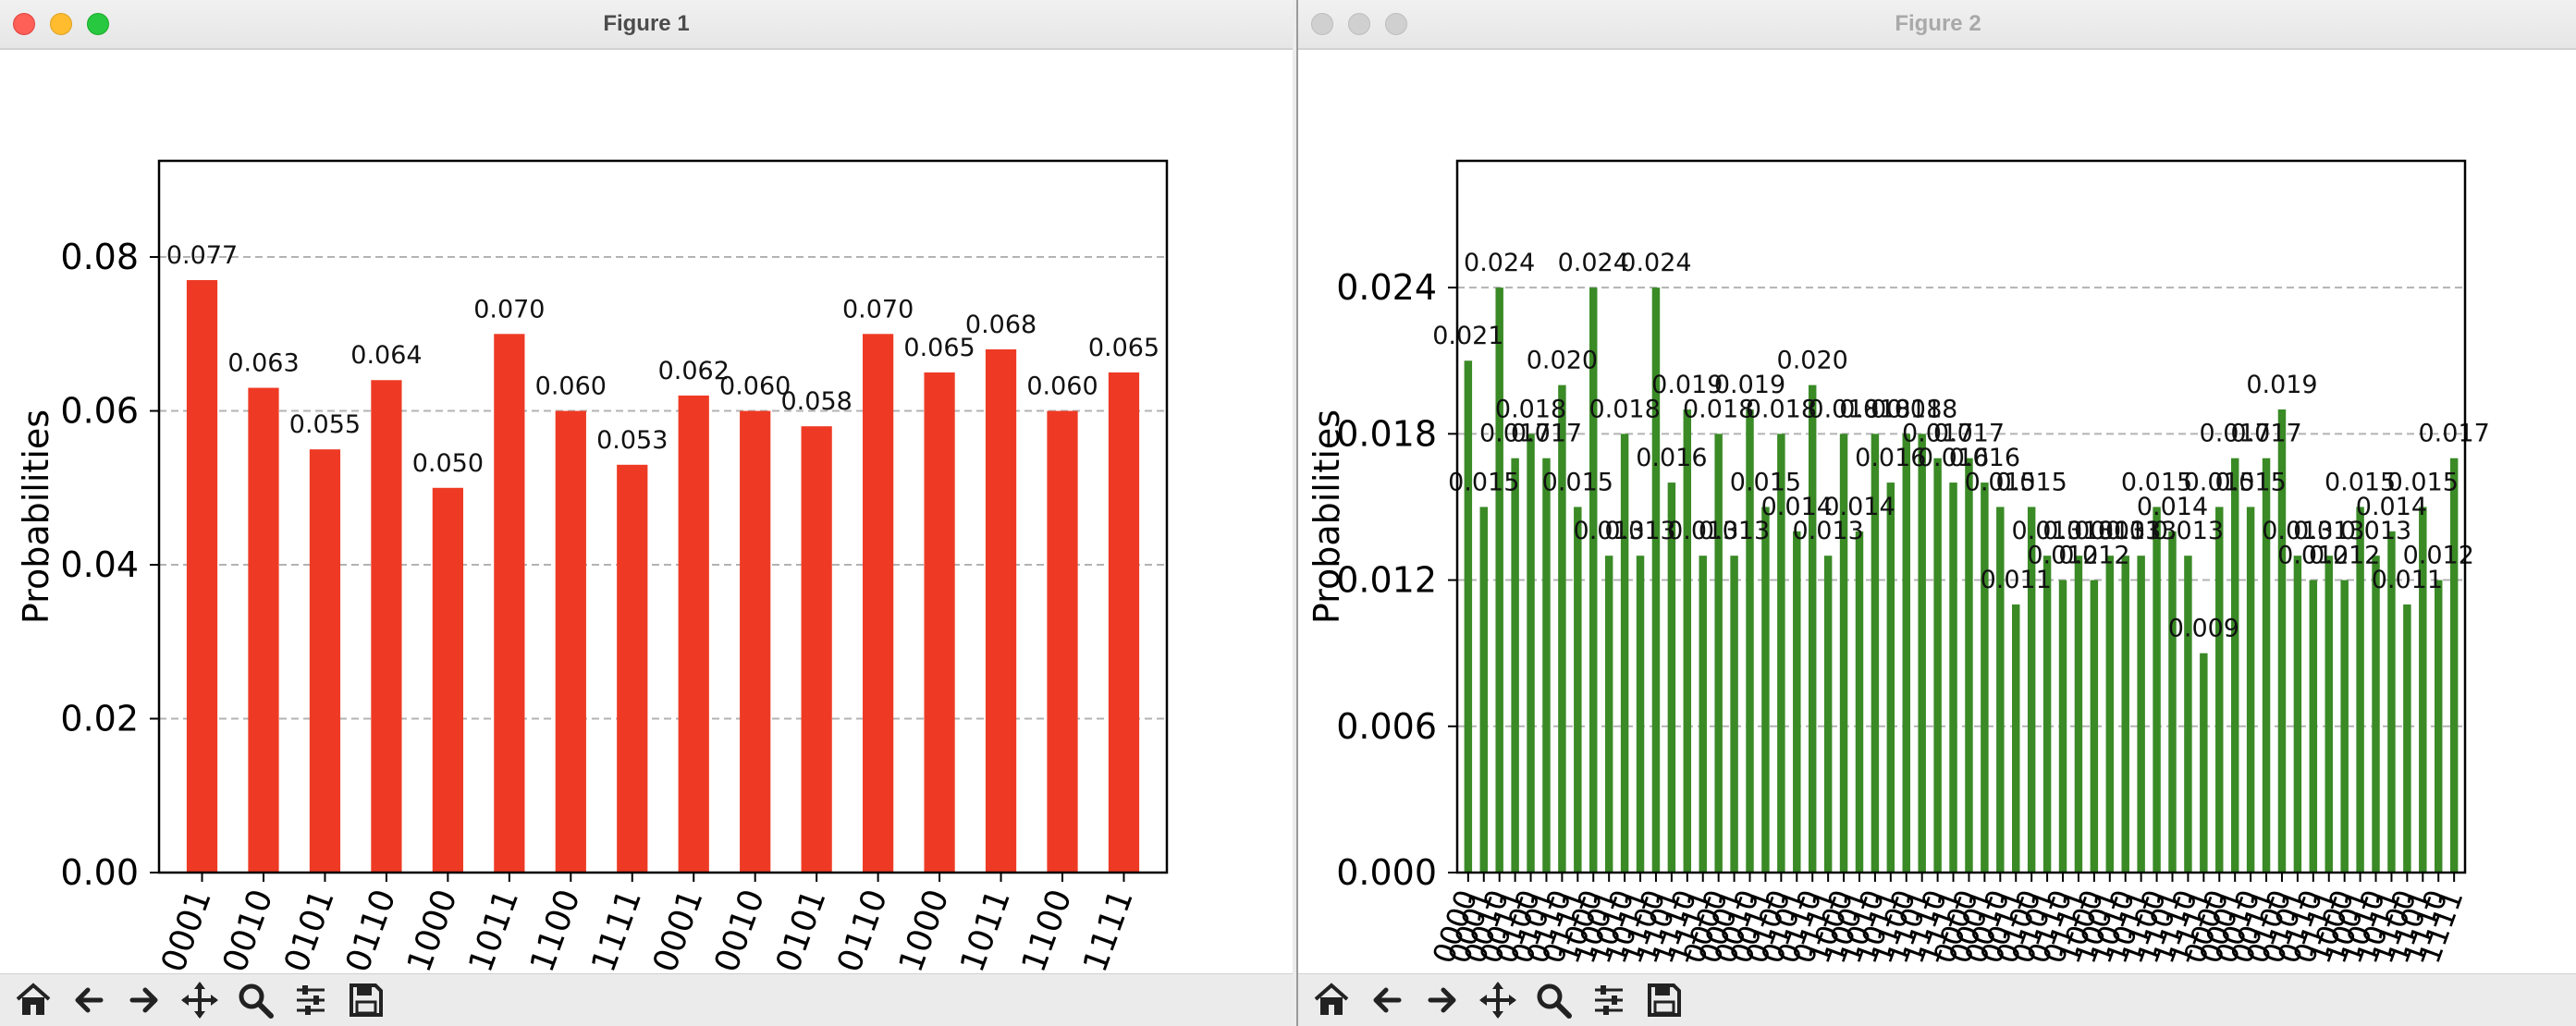  Describe the element at coordinates (509, 309) in the screenshot. I see `data-label: 0.070` at that location.